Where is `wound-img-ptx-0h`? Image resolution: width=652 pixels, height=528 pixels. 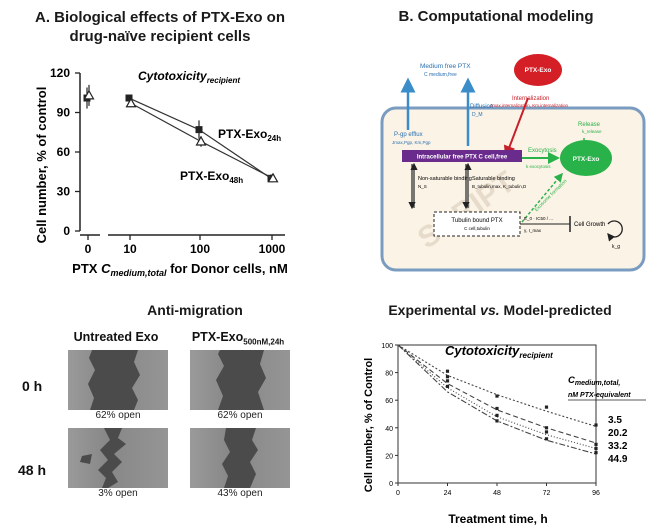 wound-img-ptx-0h is located at coordinates (240, 380).